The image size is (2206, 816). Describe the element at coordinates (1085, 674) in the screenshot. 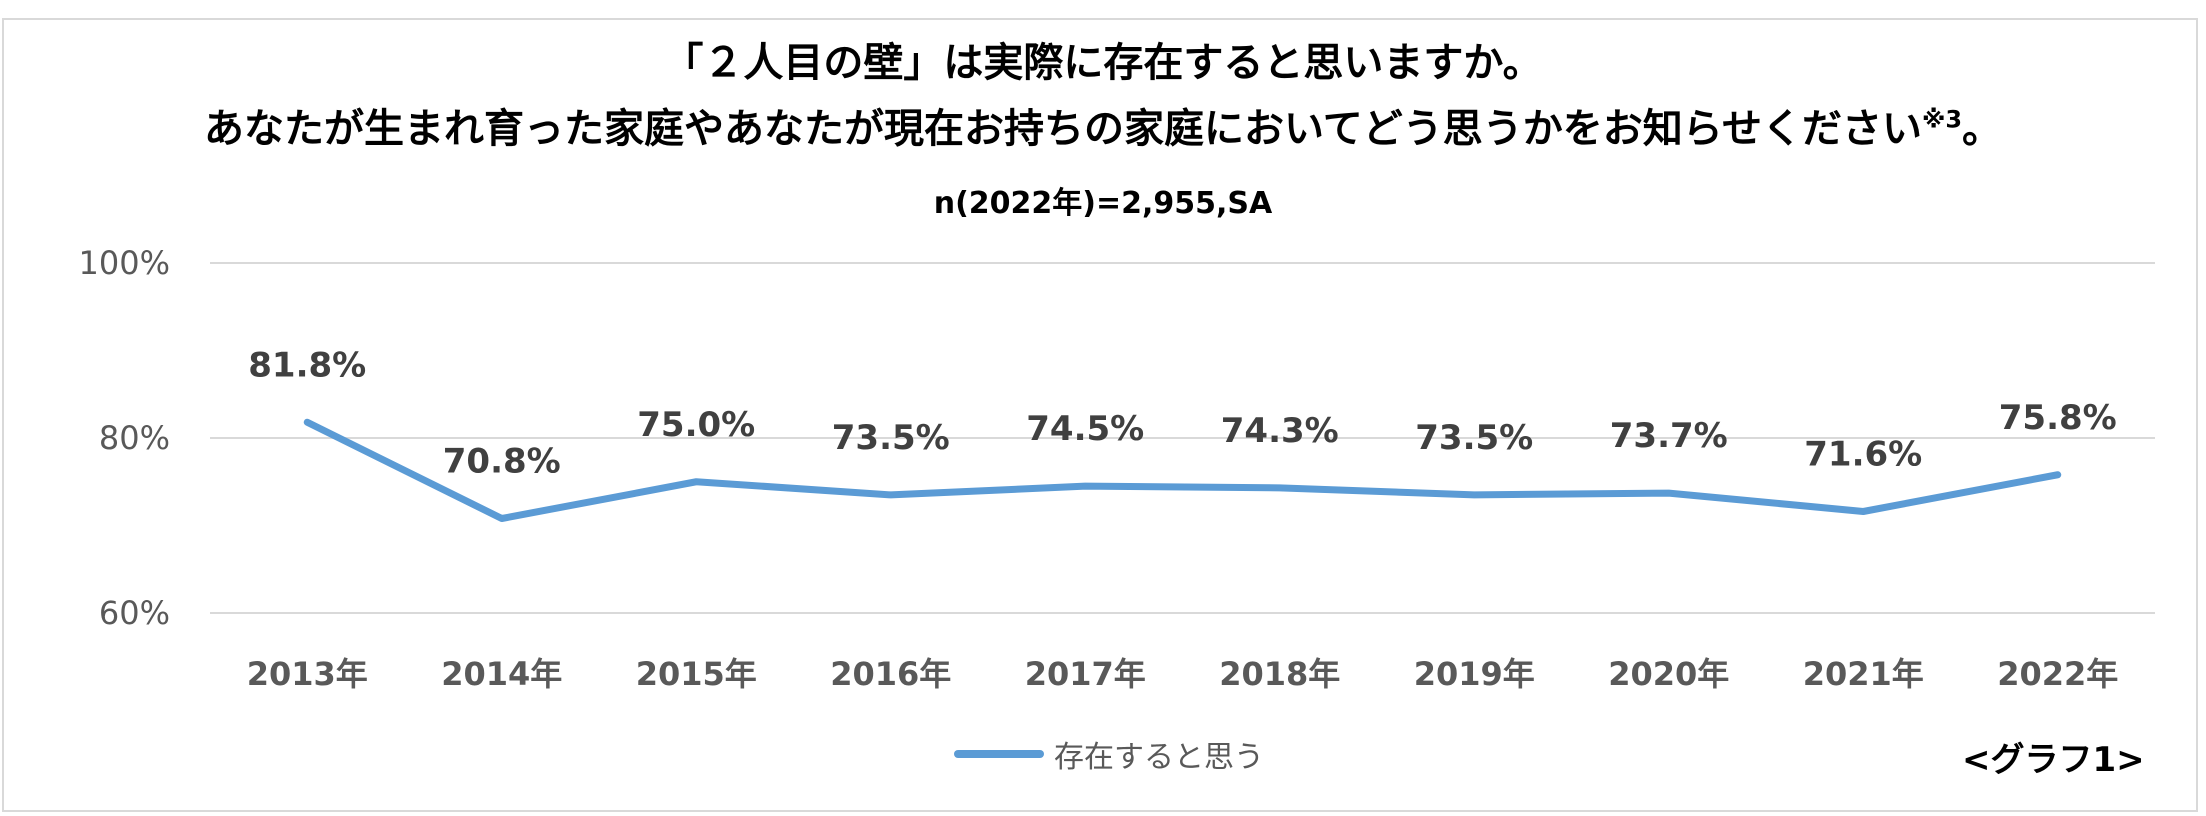

I see `x-tick-label: 2017年` at that location.